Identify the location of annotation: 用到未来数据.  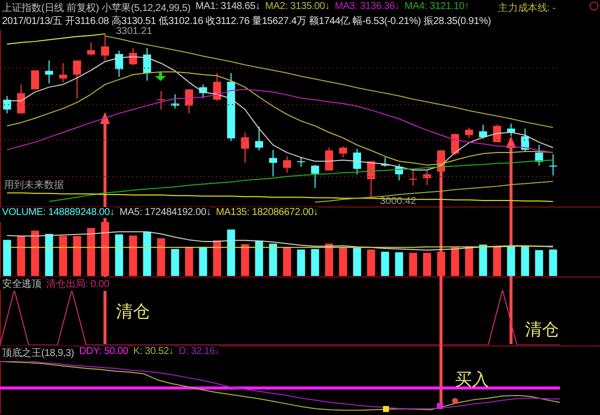
(34, 185).